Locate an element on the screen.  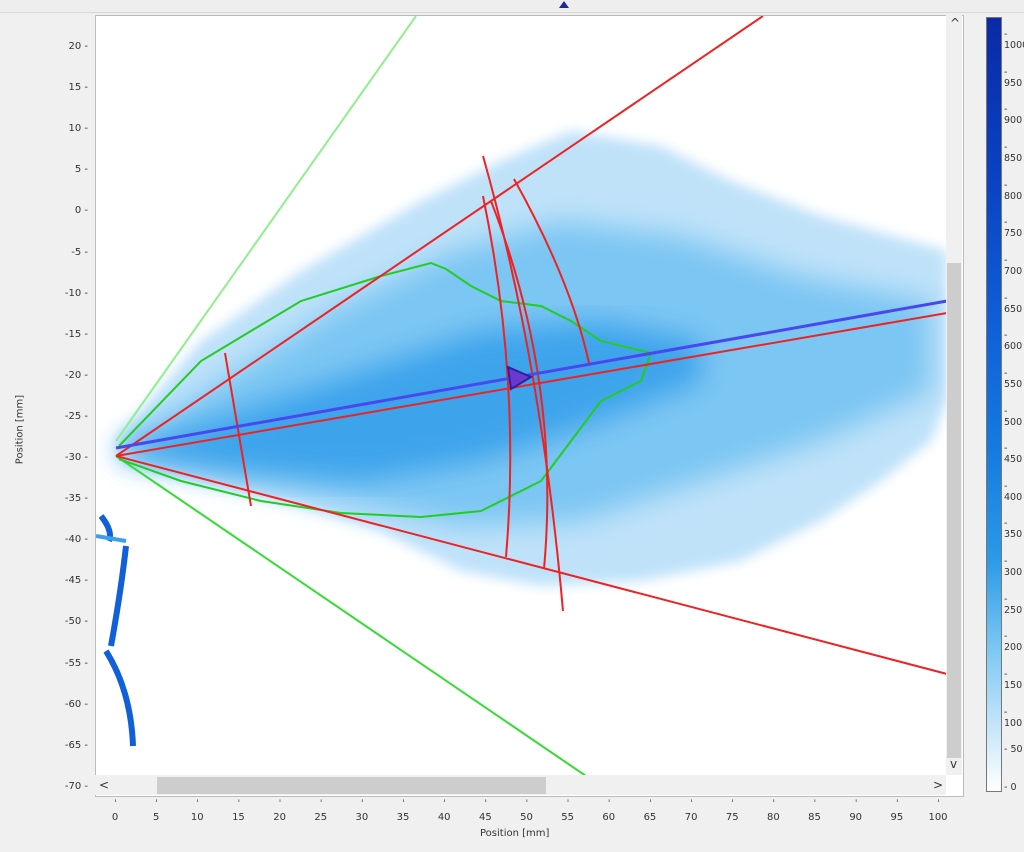
x-tick-label: 60 is located at coordinates (609, 817).